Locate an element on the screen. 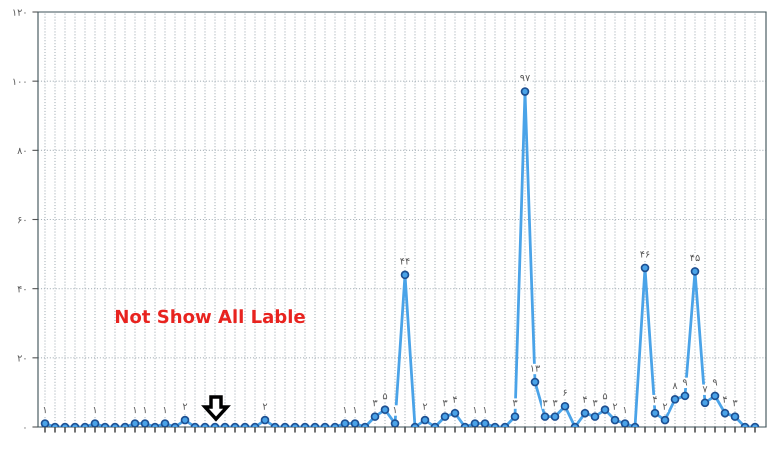  data-label: ۴۶ is located at coordinates (645, 254).